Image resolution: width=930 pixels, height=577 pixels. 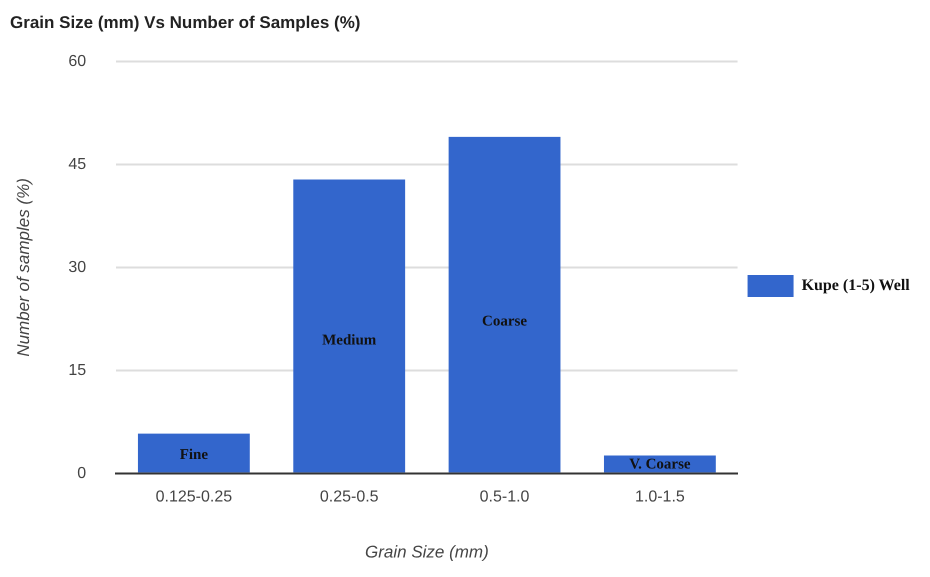 I want to click on y-tick-label: 45, so click(x=77, y=164).